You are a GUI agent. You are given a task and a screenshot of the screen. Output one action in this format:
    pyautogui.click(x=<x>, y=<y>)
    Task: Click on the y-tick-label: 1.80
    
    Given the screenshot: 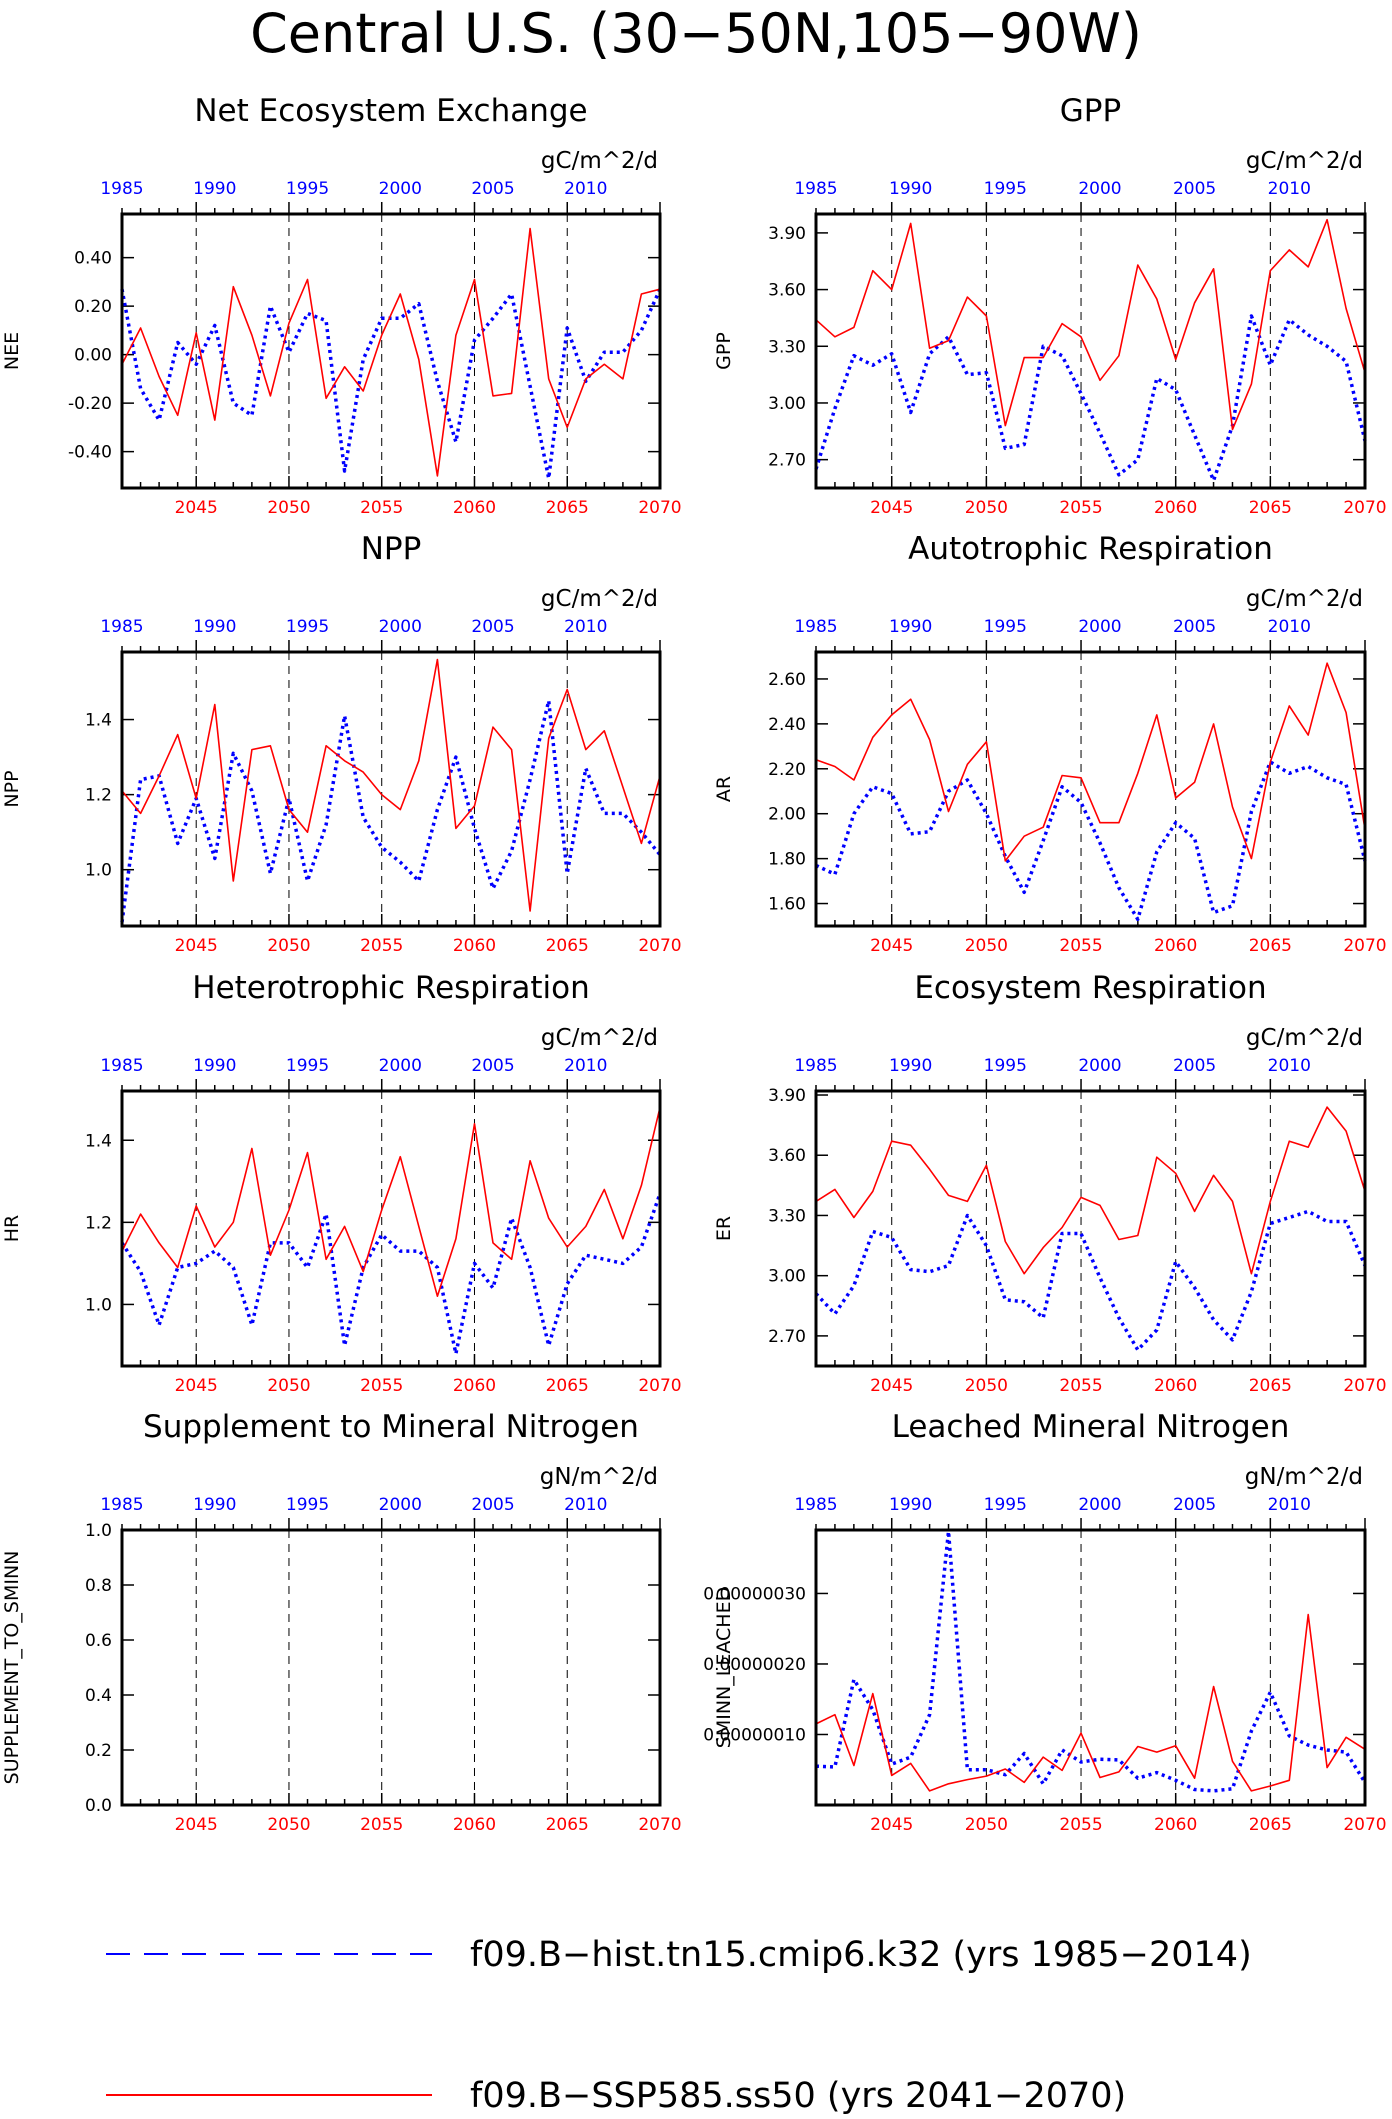 What is the action you would take?
    pyautogui.click(x=787, y=860)
    